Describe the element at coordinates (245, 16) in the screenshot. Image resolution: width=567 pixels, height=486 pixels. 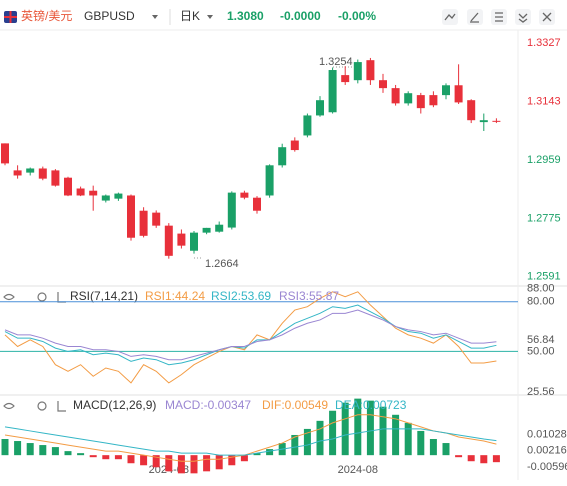
I see `price: 1.3080` at that location.